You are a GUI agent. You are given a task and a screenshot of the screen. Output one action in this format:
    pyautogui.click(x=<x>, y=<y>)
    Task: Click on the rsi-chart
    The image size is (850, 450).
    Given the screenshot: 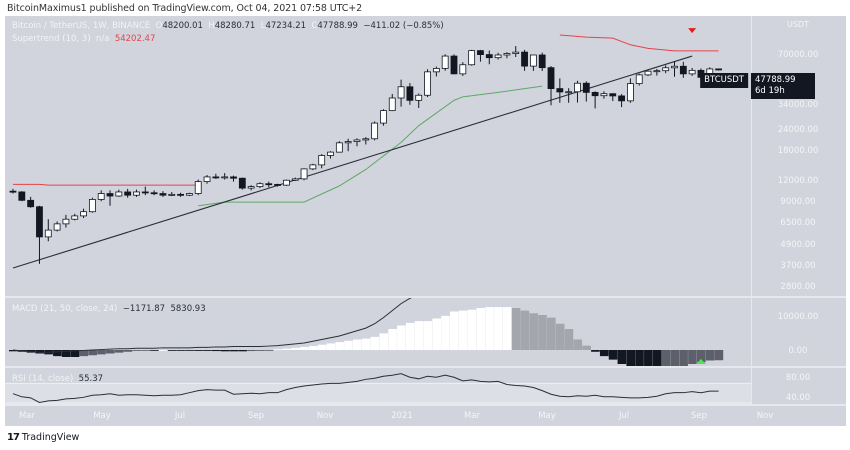 What is the action you would take?
    pyautogui.click(x=378, y=388)
    